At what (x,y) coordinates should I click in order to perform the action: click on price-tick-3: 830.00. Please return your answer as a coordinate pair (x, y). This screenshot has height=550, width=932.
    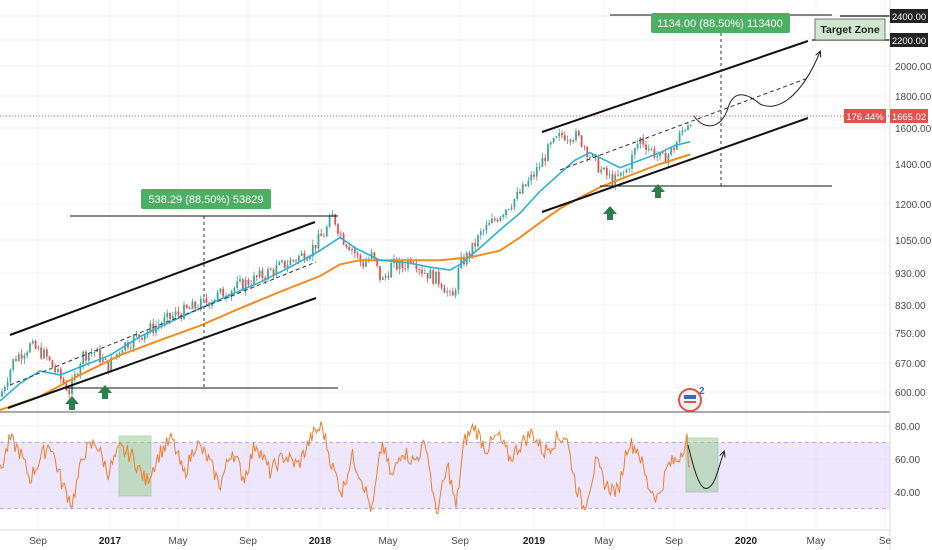
    Looking at the image, I should click on (910, 306).